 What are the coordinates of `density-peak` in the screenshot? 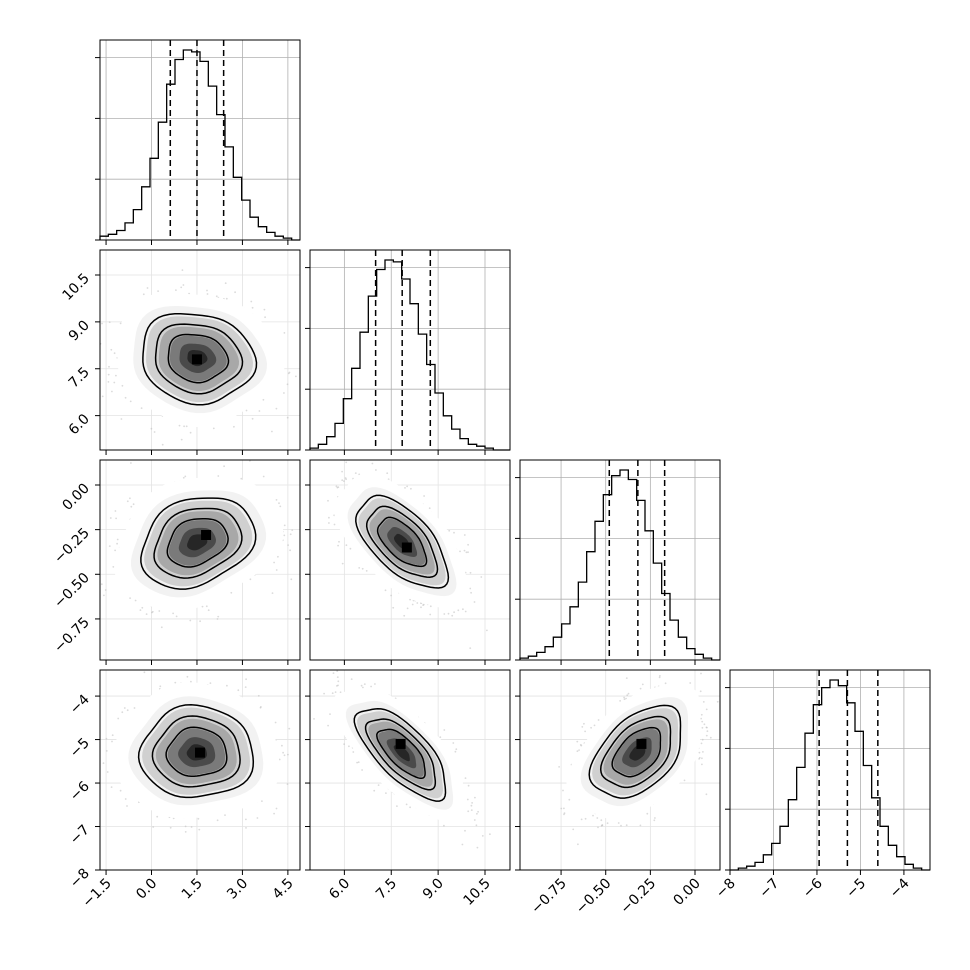 It's located at (406, 547).